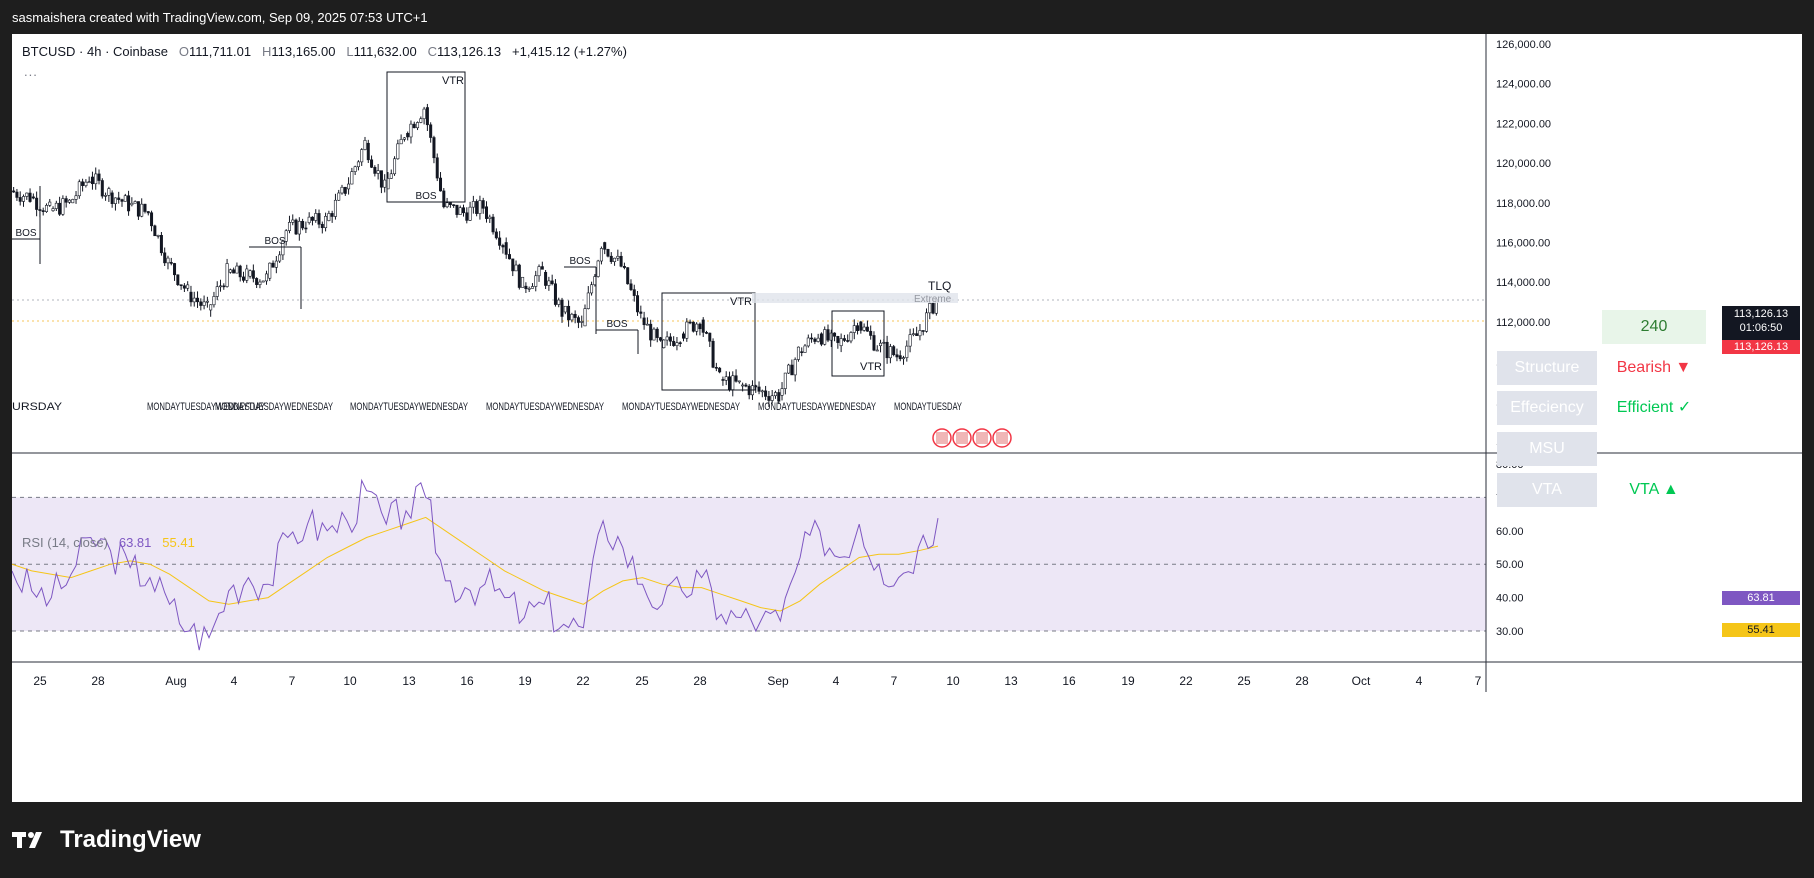  I want to click on extreme-label: Extreme, so click(933, 299).